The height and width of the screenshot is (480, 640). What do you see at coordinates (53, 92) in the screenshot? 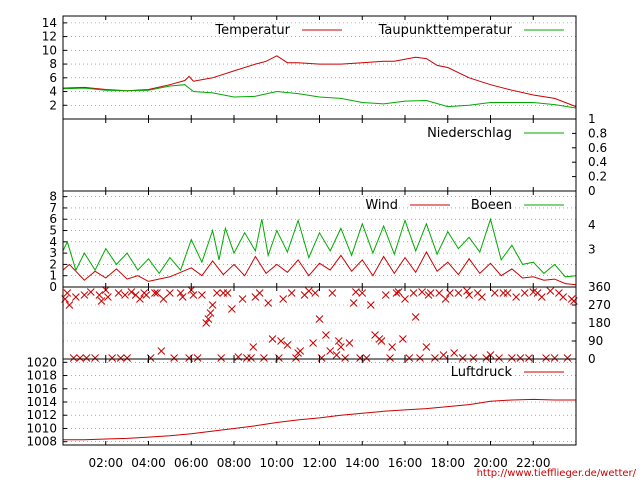
I see `temp-y-tick-label: 4` at bounding box center [53, 92].